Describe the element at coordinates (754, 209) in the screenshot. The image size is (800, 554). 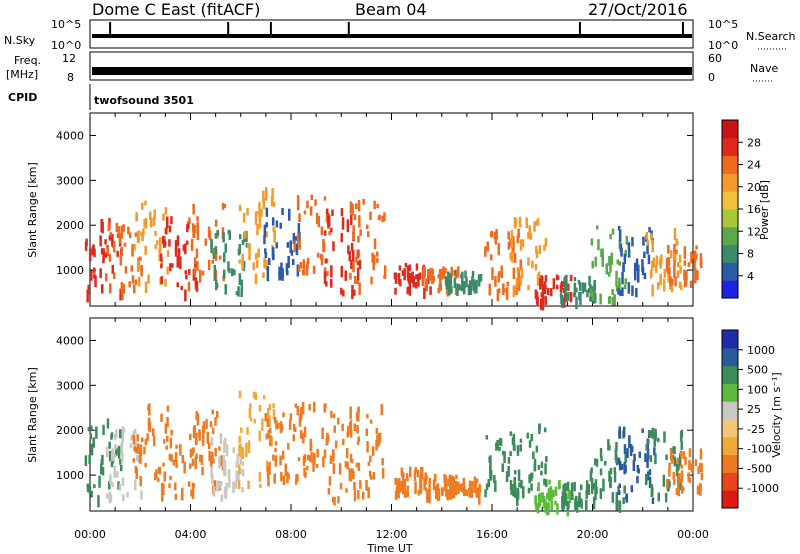
I see `colorbar-tick-label: 16` at that location.